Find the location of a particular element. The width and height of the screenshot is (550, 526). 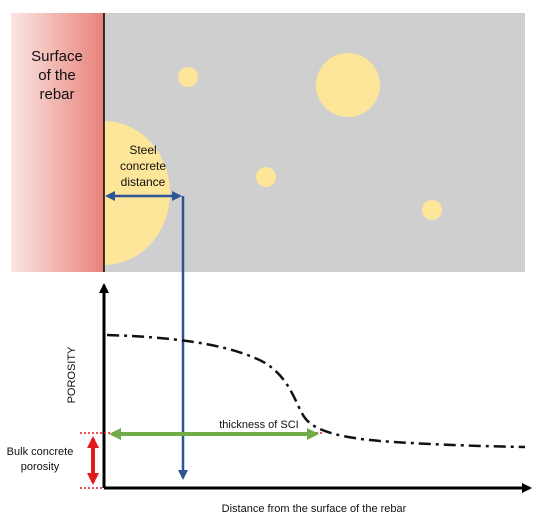

rebar-region is located at coordinates (57, 142).